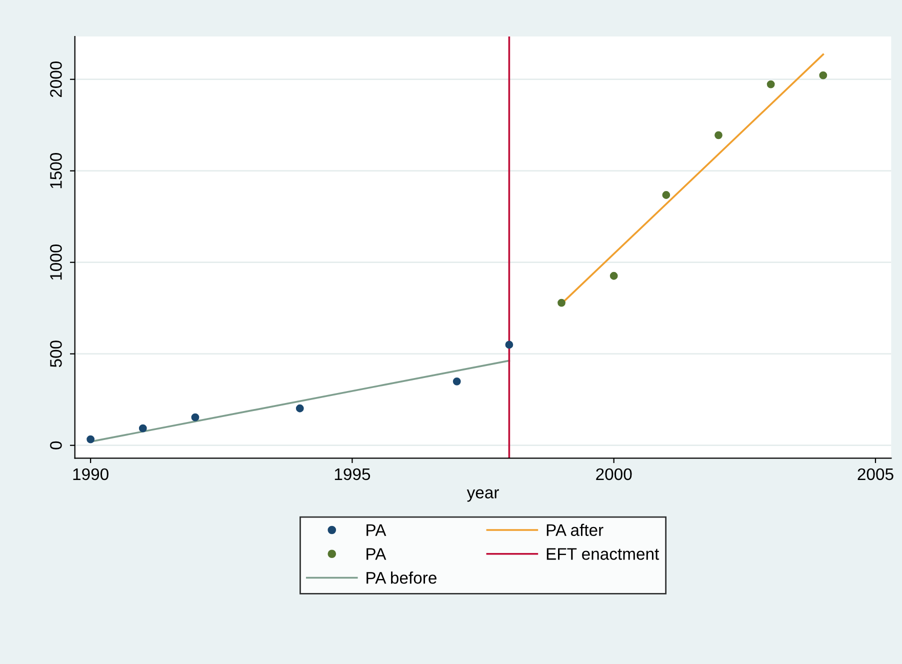  What do you see at coordinates (56, 170) in the screenshot?
I see `y-tick-label: 1500` at bounding box center [56, 170].